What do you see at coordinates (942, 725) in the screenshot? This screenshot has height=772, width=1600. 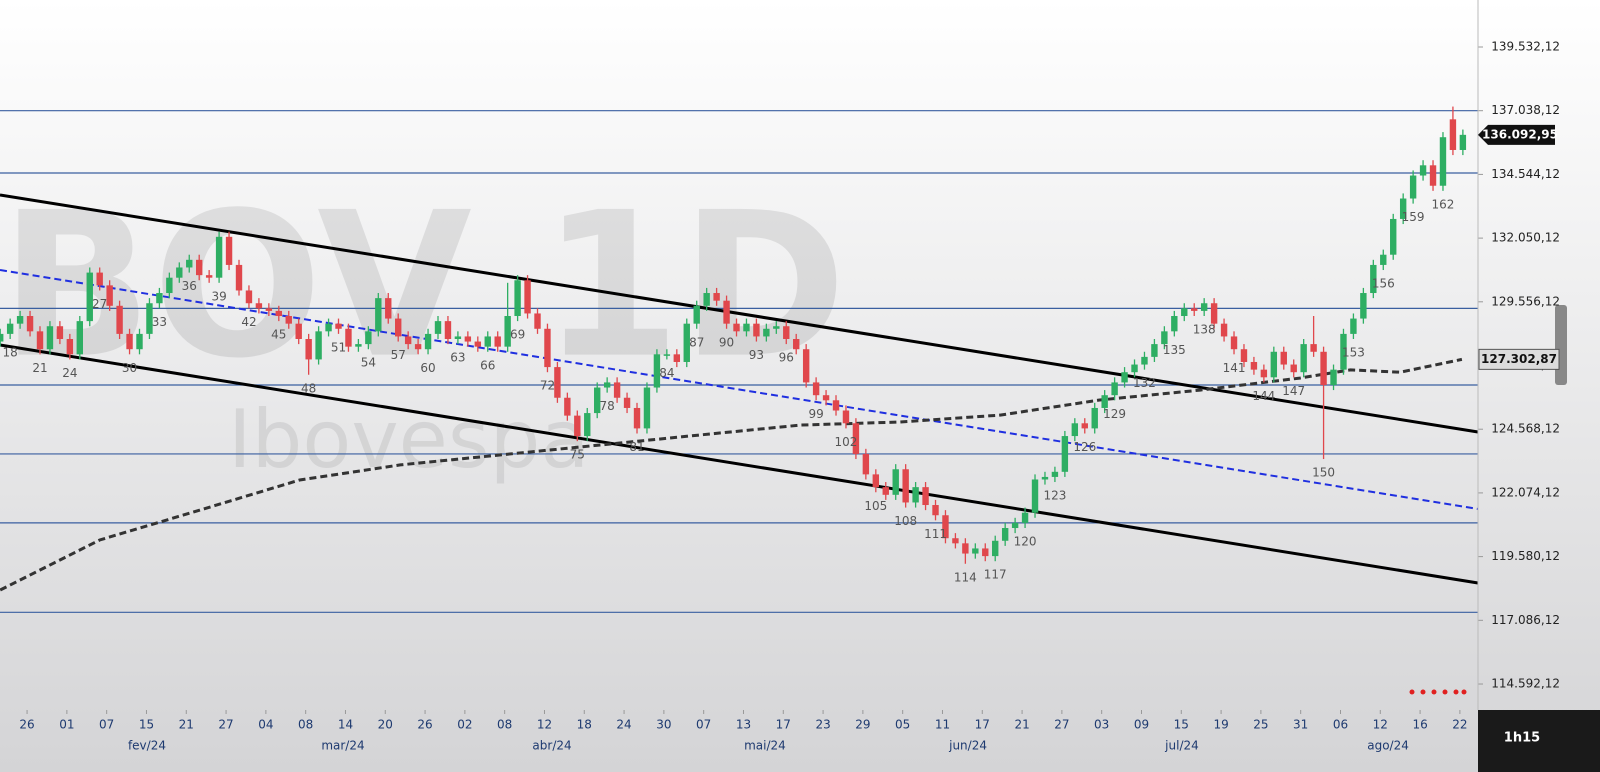 I see `x-tick-label: 11` at bounding box center [942, 725].